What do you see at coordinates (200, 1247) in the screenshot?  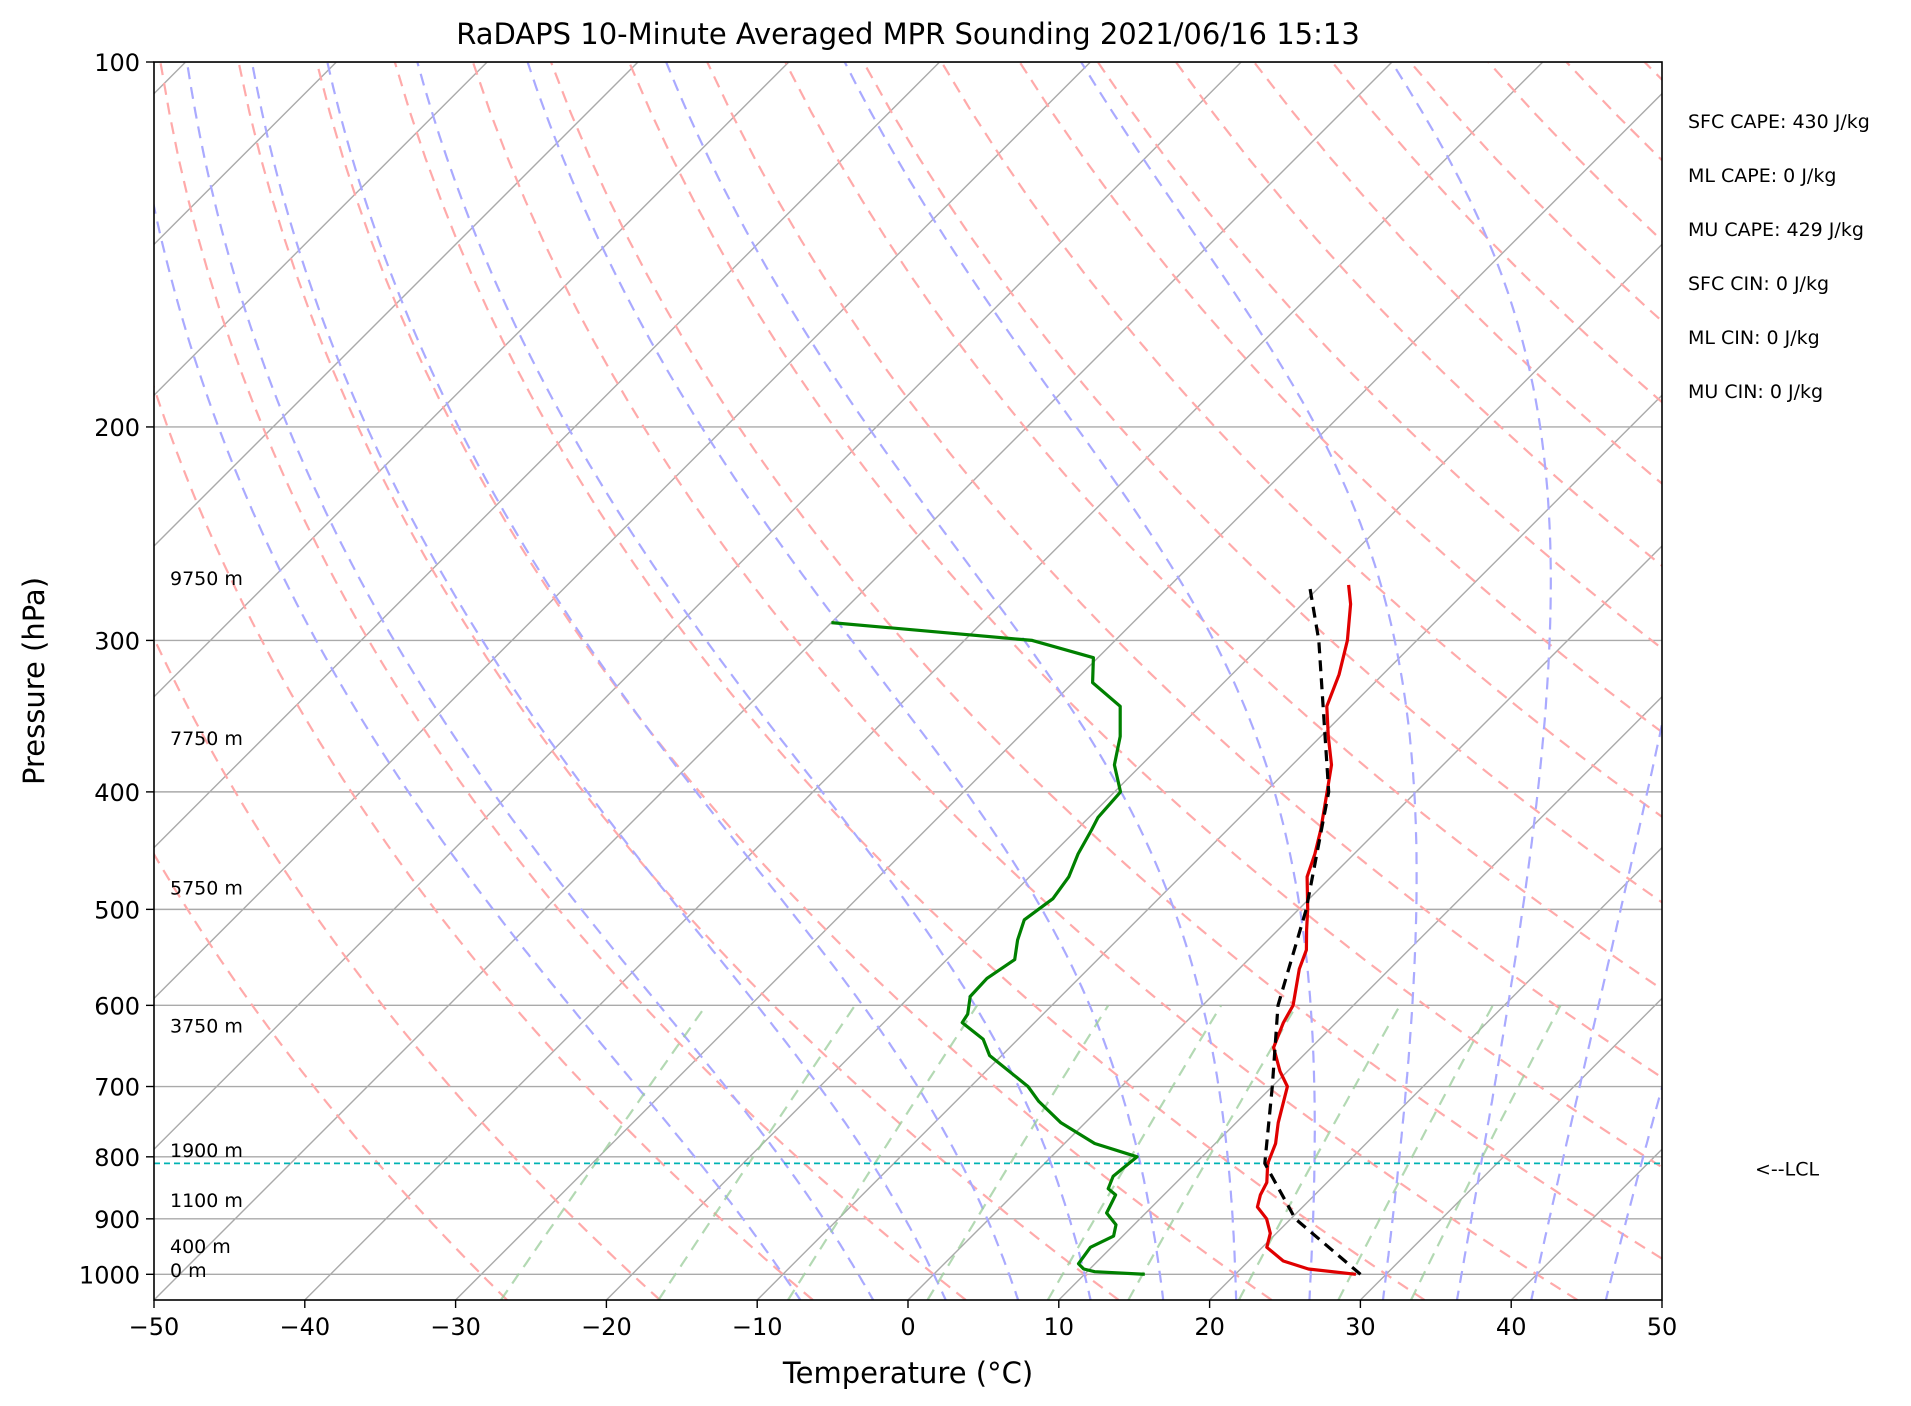 I see `height-label: 400 m` at bounding box center [200, 1247].